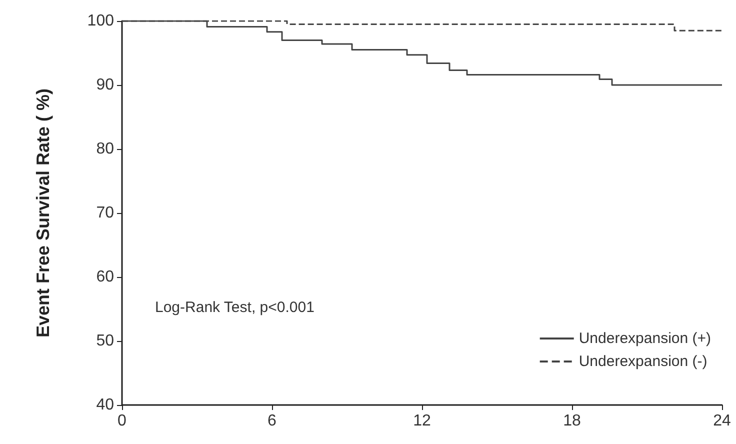 The image size is (736, 444). Describe the element at coordinates (105, 405) in the screenshot. I see `y-tick-label: 40` at that location.